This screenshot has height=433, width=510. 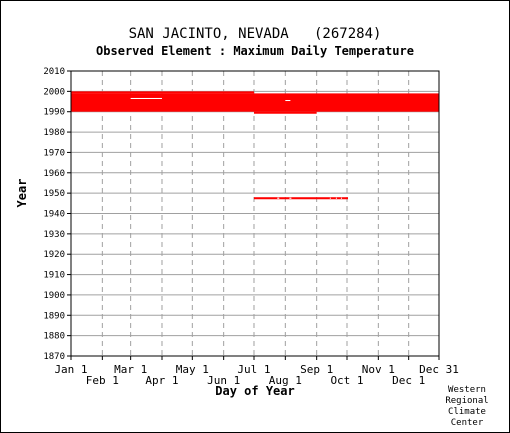 I want to click on credit-line: Center, so click(x=467, y=423).